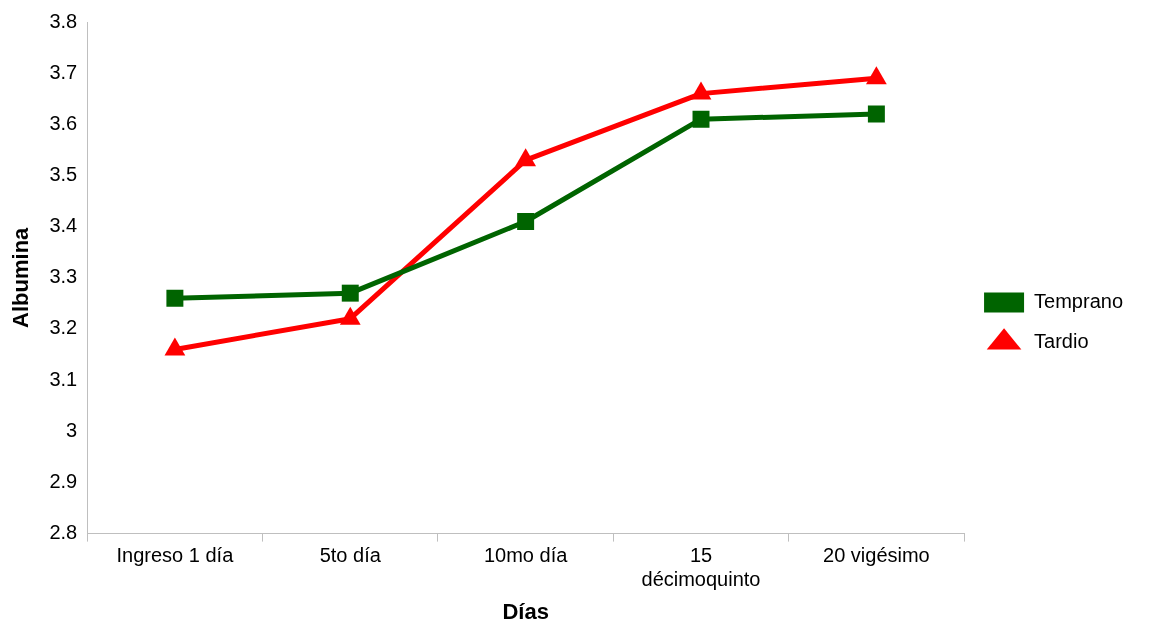 Image resolution: width=1153 pixels, height=635 pixels. I want to click on y-tick-label: 3.6, so click(63, 122).